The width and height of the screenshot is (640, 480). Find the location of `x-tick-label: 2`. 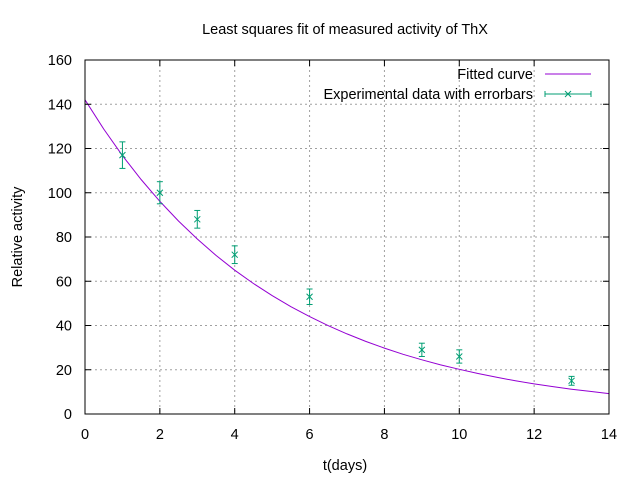

x-tick-label: 2 is located at coordinates (160, 435).